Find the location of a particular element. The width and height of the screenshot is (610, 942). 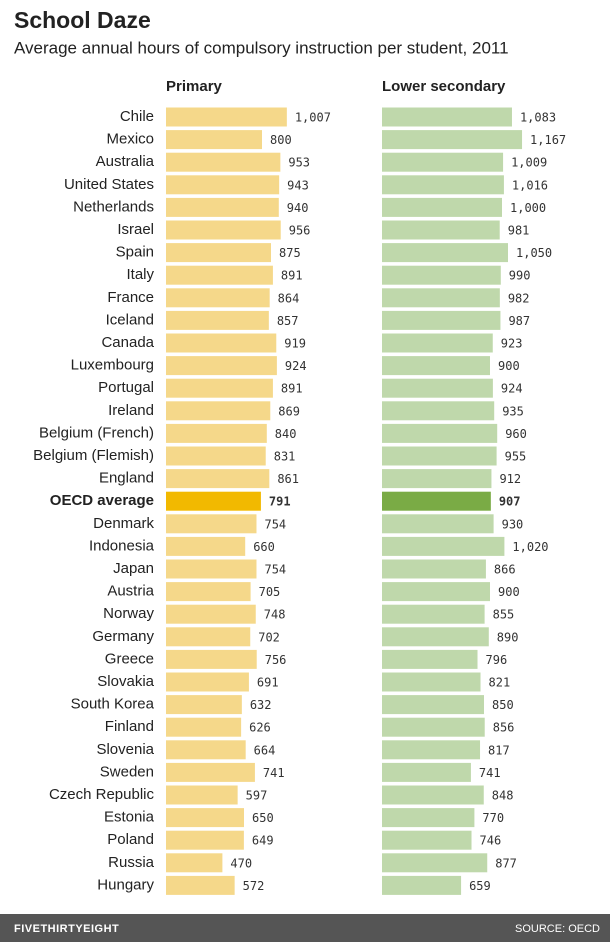

value-label: 981 is located at coordinates (519, 231).